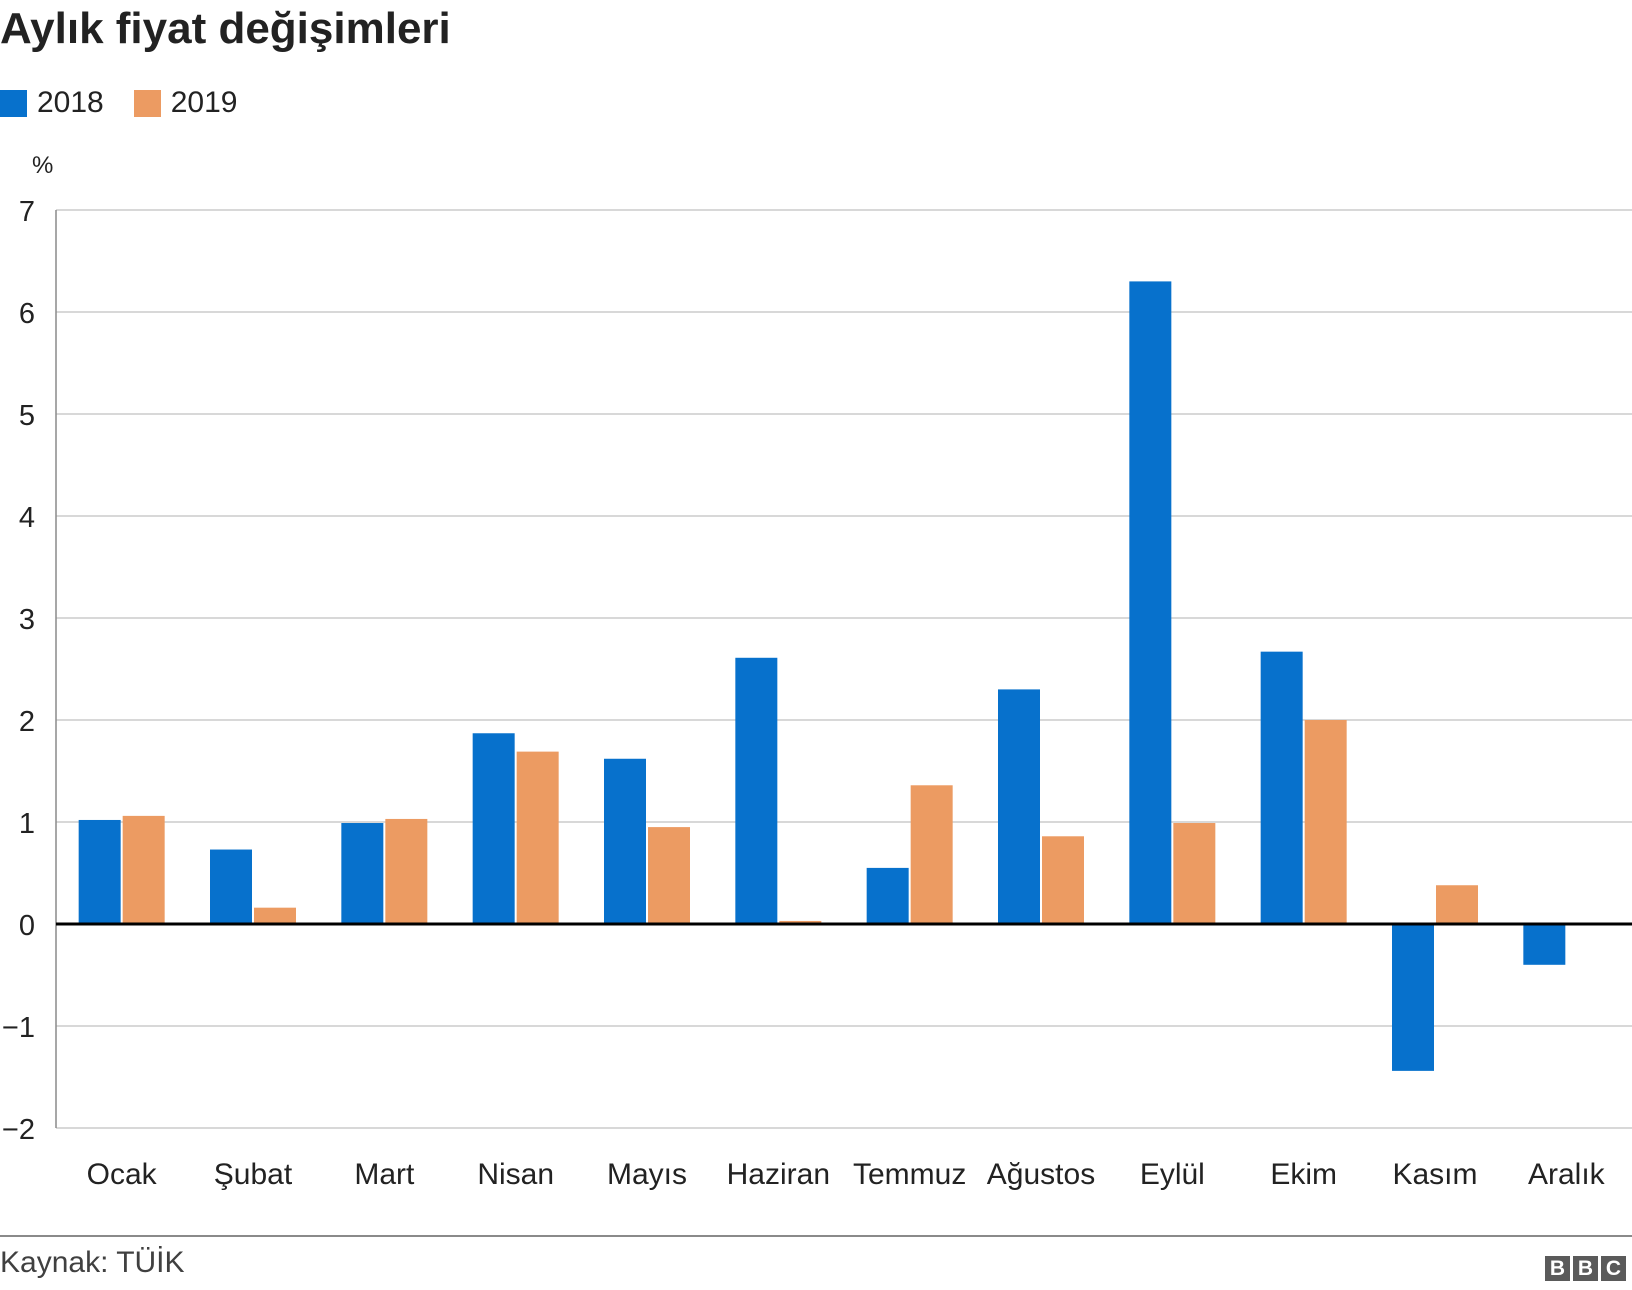 This screenshot has height=1290, width=1632. Describe the element at coordinates (27, 416) in the screenshot. I see `y-tick-label: 5` at that location.